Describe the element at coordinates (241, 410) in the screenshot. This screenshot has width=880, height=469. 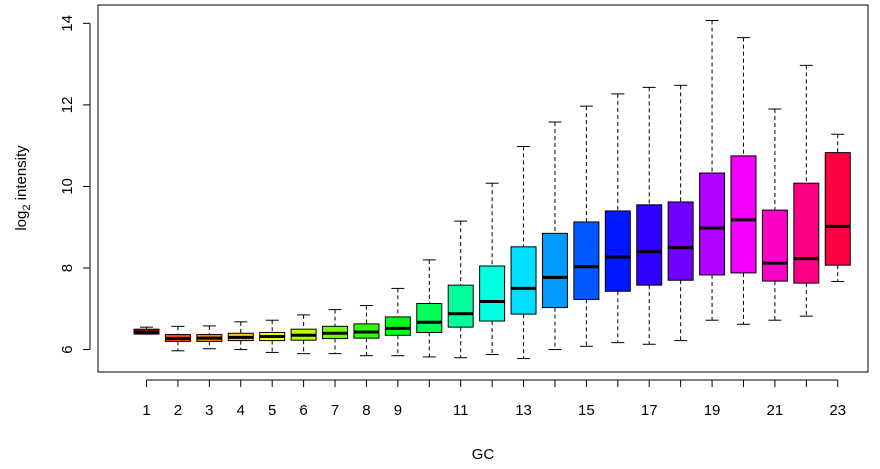
I see `x-tick-label-4: 4` at that location.